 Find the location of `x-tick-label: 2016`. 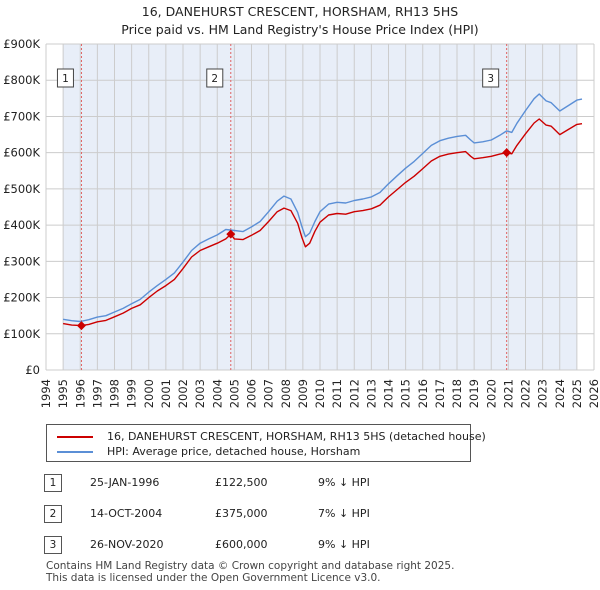

x-tick-label: 2016 is located at coordinates (423, 393).